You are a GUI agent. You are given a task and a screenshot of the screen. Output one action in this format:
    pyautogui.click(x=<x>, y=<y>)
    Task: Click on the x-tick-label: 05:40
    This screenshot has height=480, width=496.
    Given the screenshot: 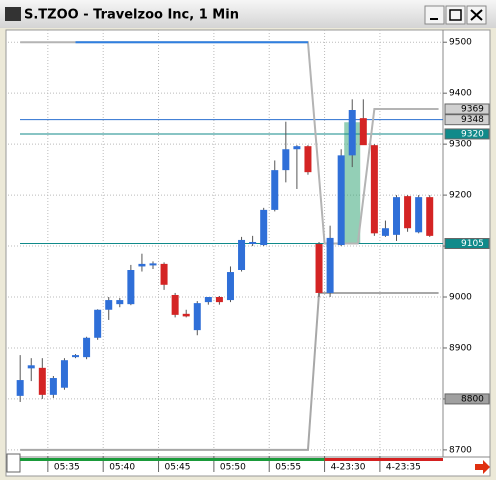 What is the action you would take?
    pyautogui.click(x=122, y=468)
    